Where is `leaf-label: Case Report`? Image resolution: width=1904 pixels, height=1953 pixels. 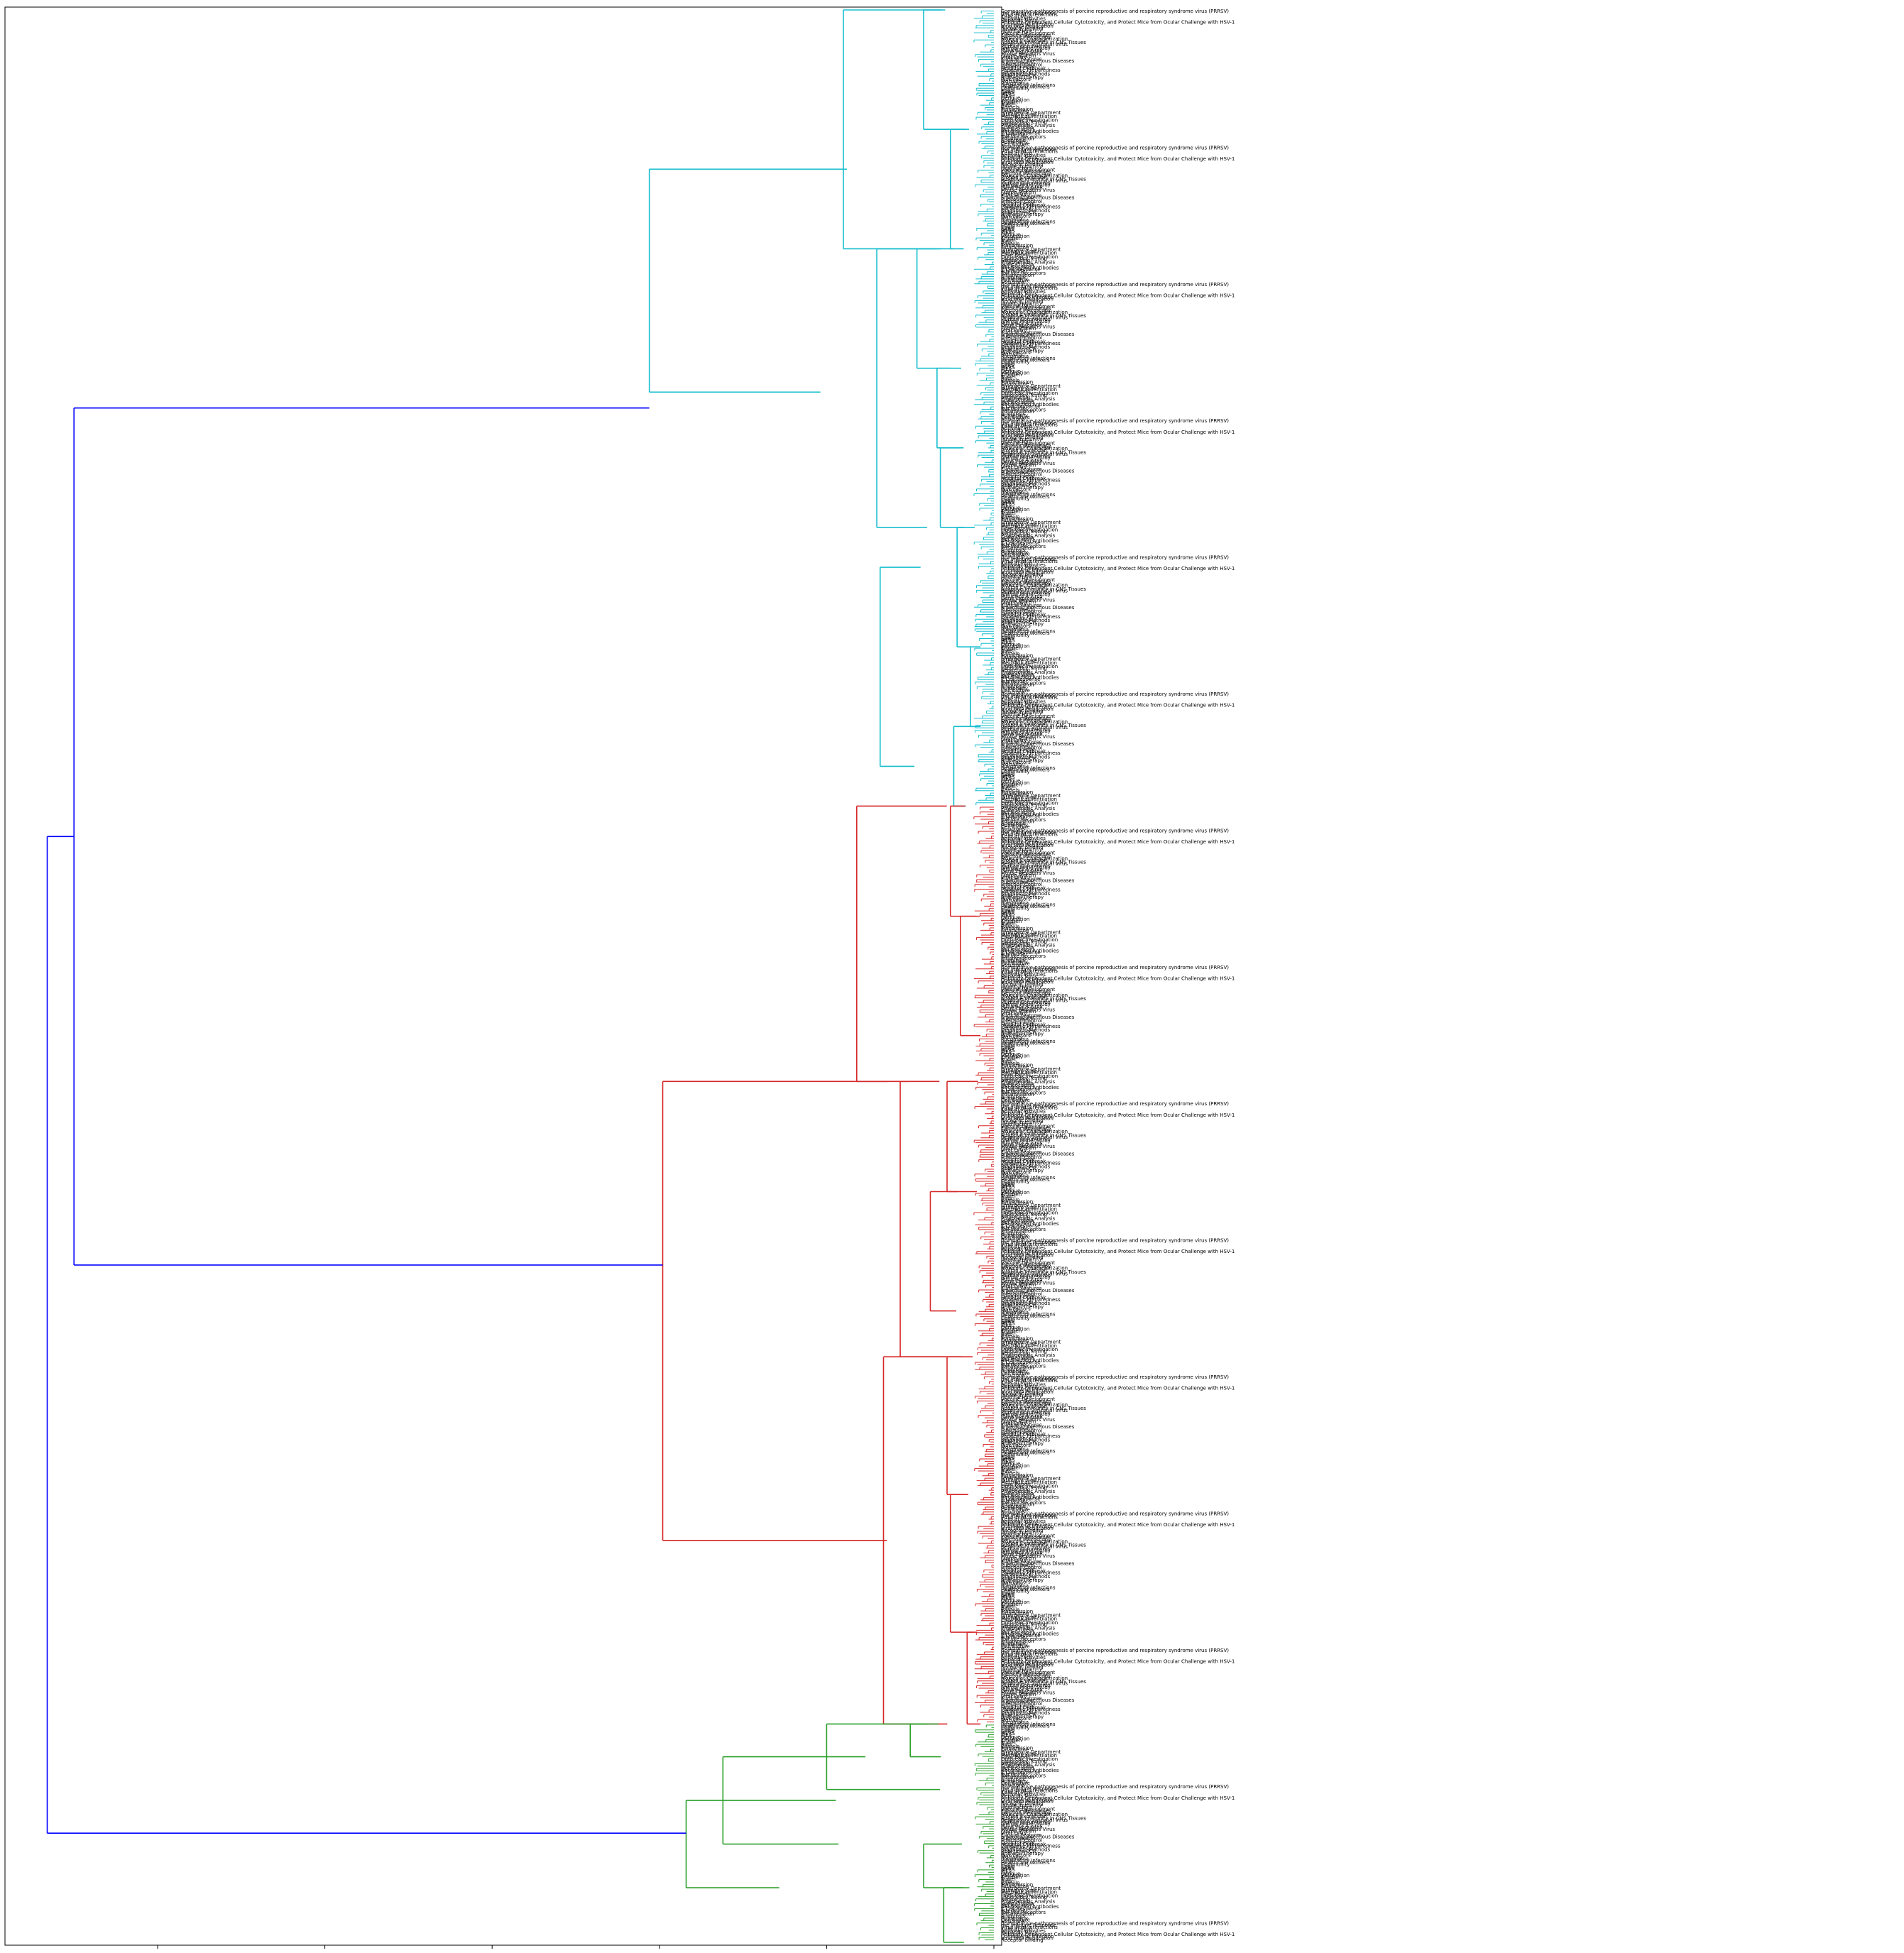 leaf-label: Case Report is located at coordinates (1017, 1758).